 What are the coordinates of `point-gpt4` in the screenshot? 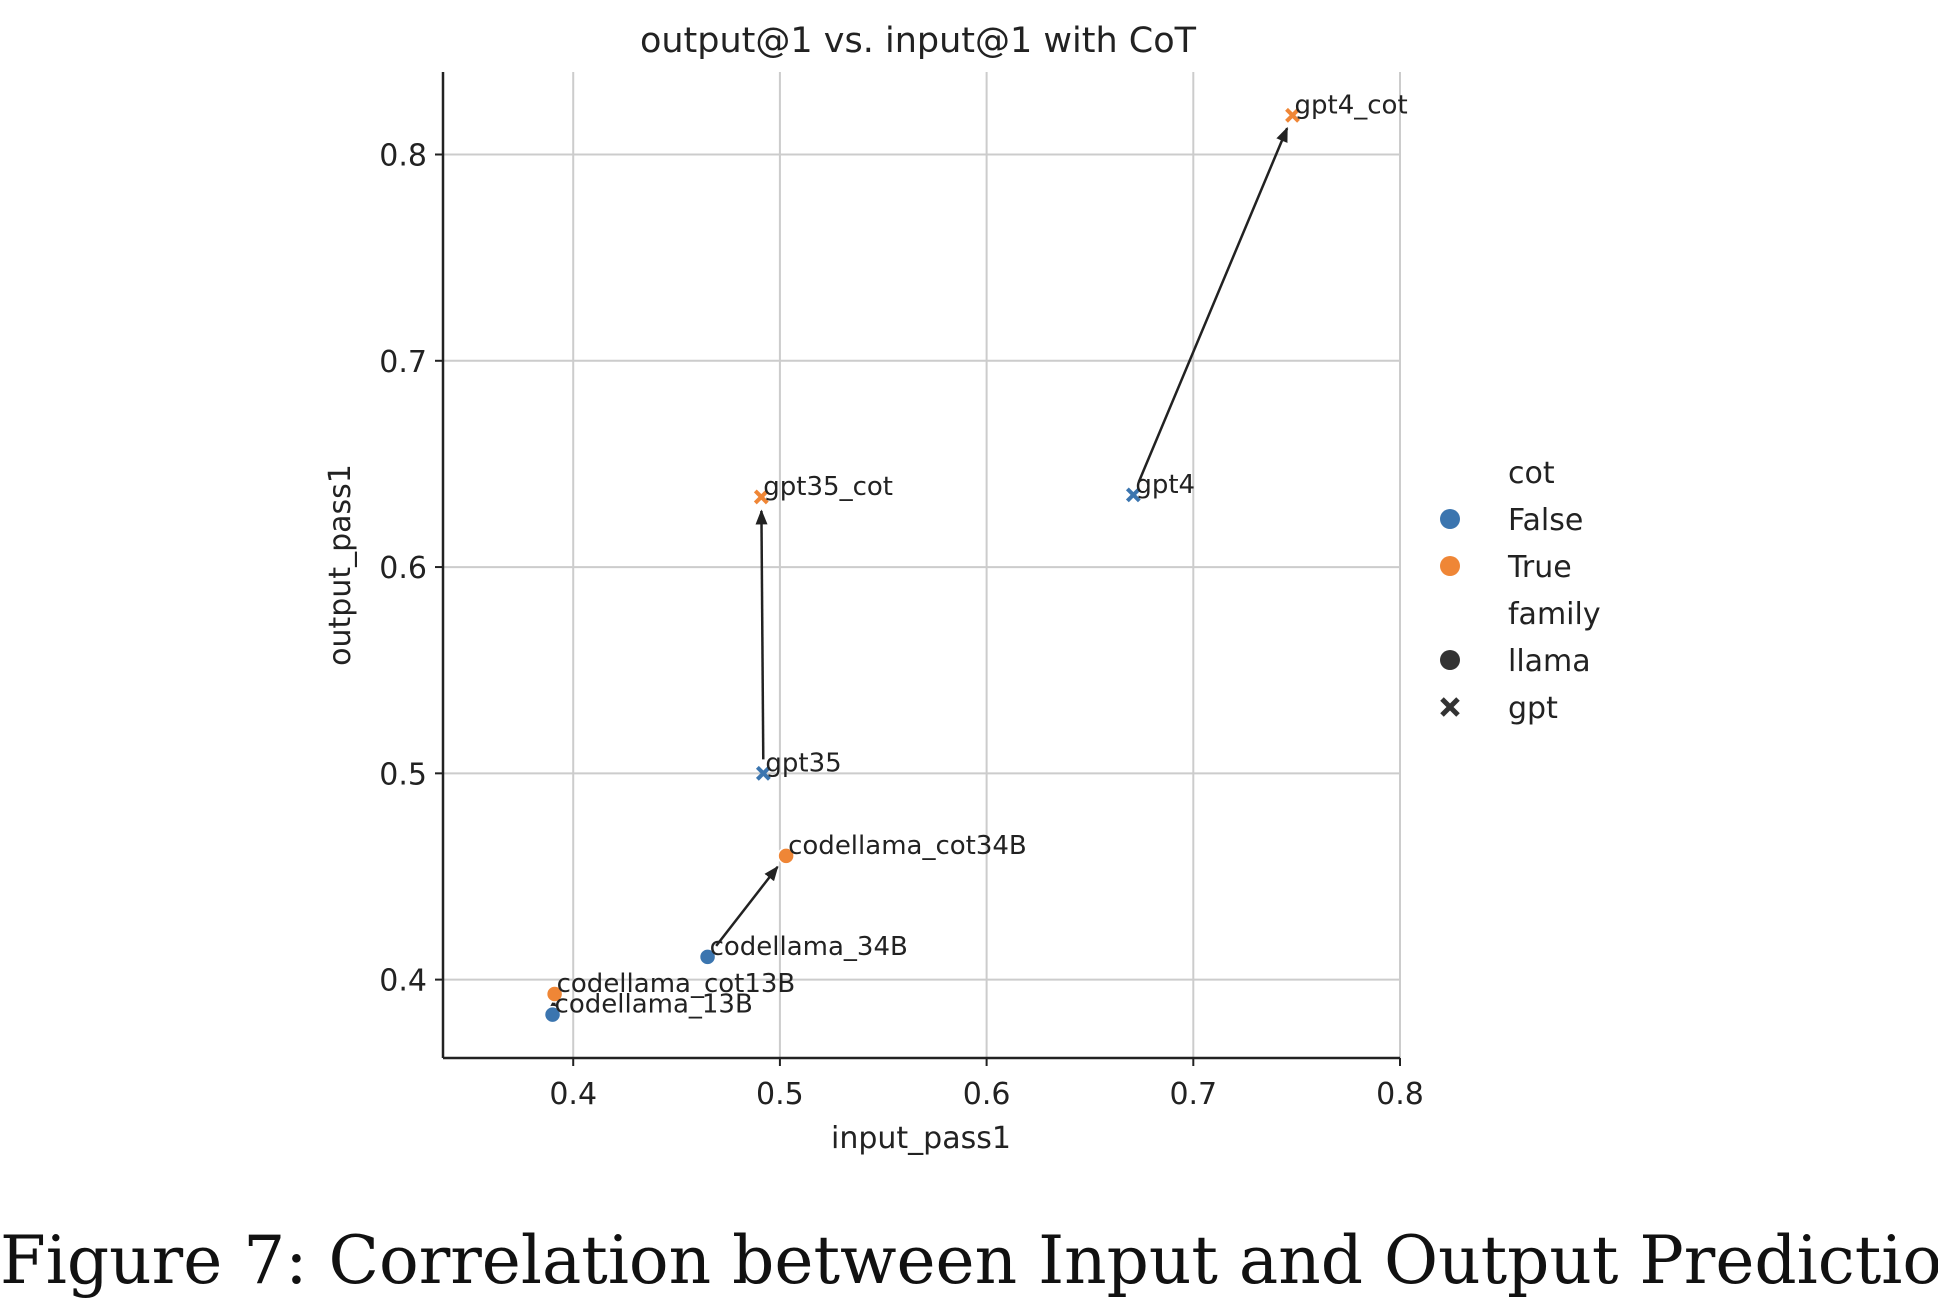 It's located at (1133, 495).